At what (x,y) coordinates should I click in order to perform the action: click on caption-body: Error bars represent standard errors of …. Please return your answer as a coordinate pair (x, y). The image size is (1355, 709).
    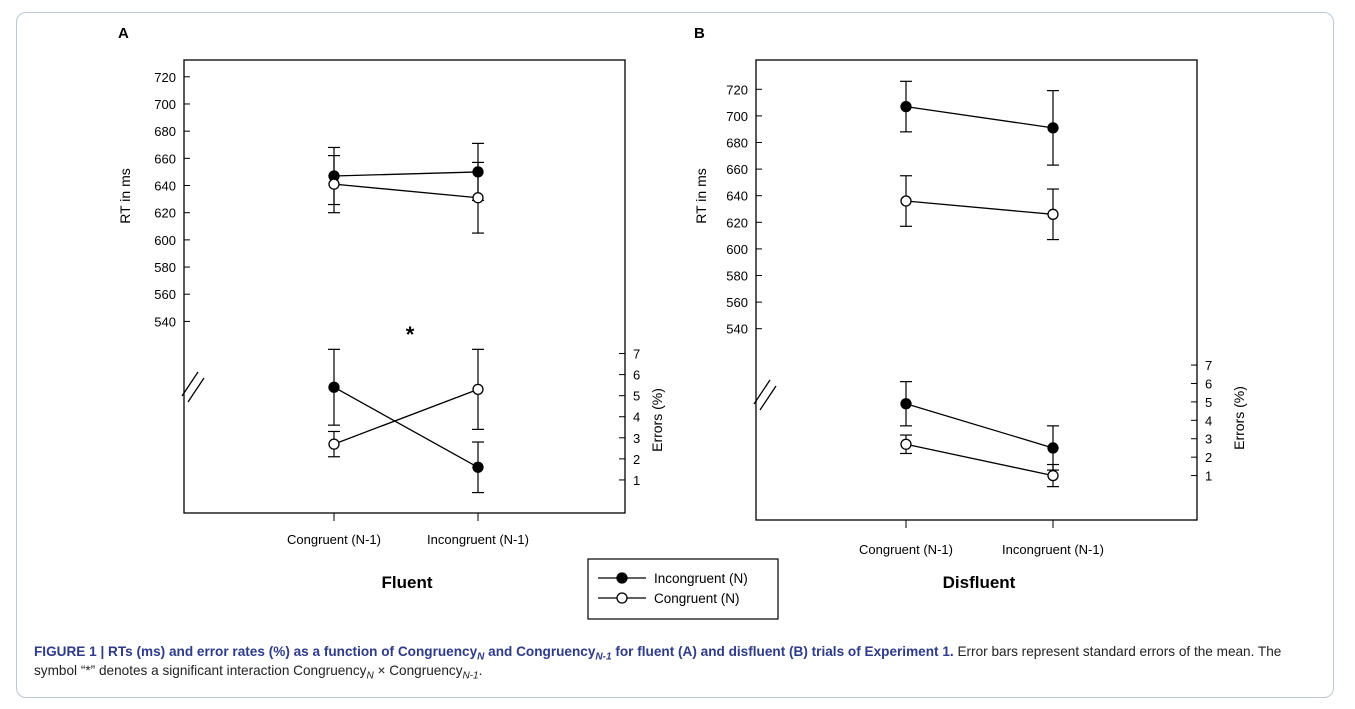
    Looking at the image, I should click on (658, 663).